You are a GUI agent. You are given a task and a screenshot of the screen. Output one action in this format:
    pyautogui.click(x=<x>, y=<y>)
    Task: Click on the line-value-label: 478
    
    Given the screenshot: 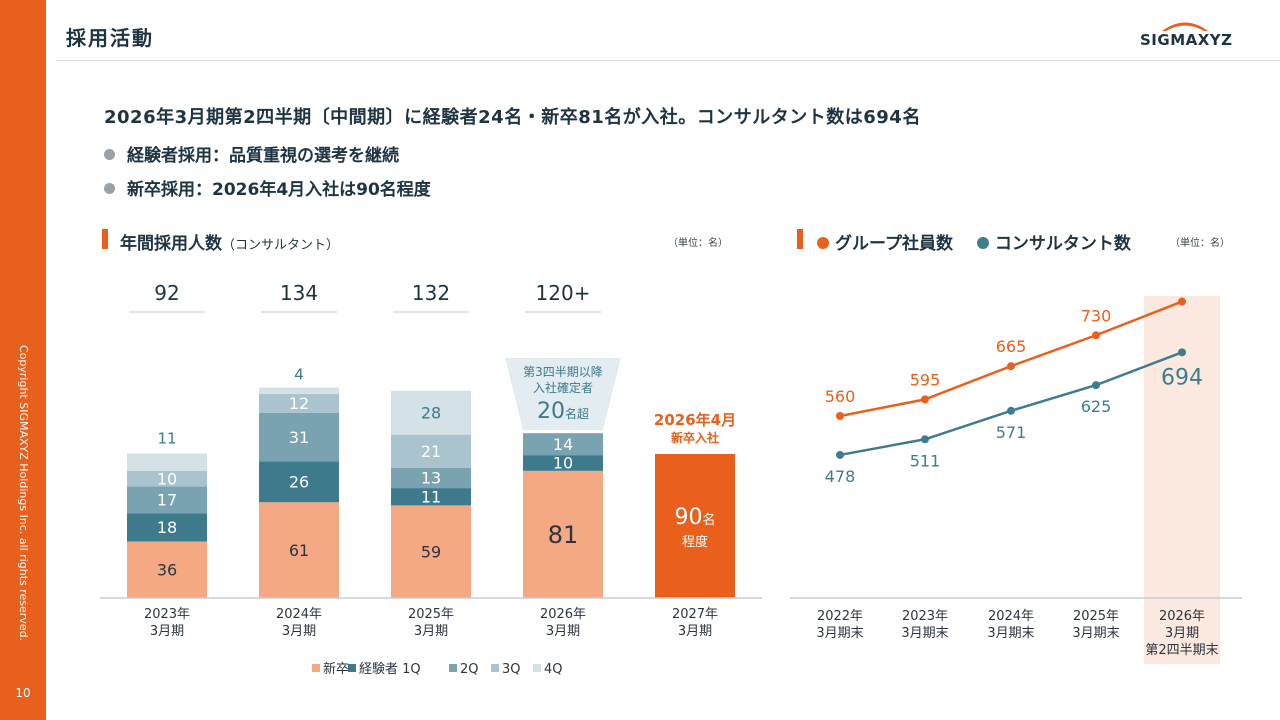 What is the action you would take?
    pyautogui.click(x=840, y=476)
    